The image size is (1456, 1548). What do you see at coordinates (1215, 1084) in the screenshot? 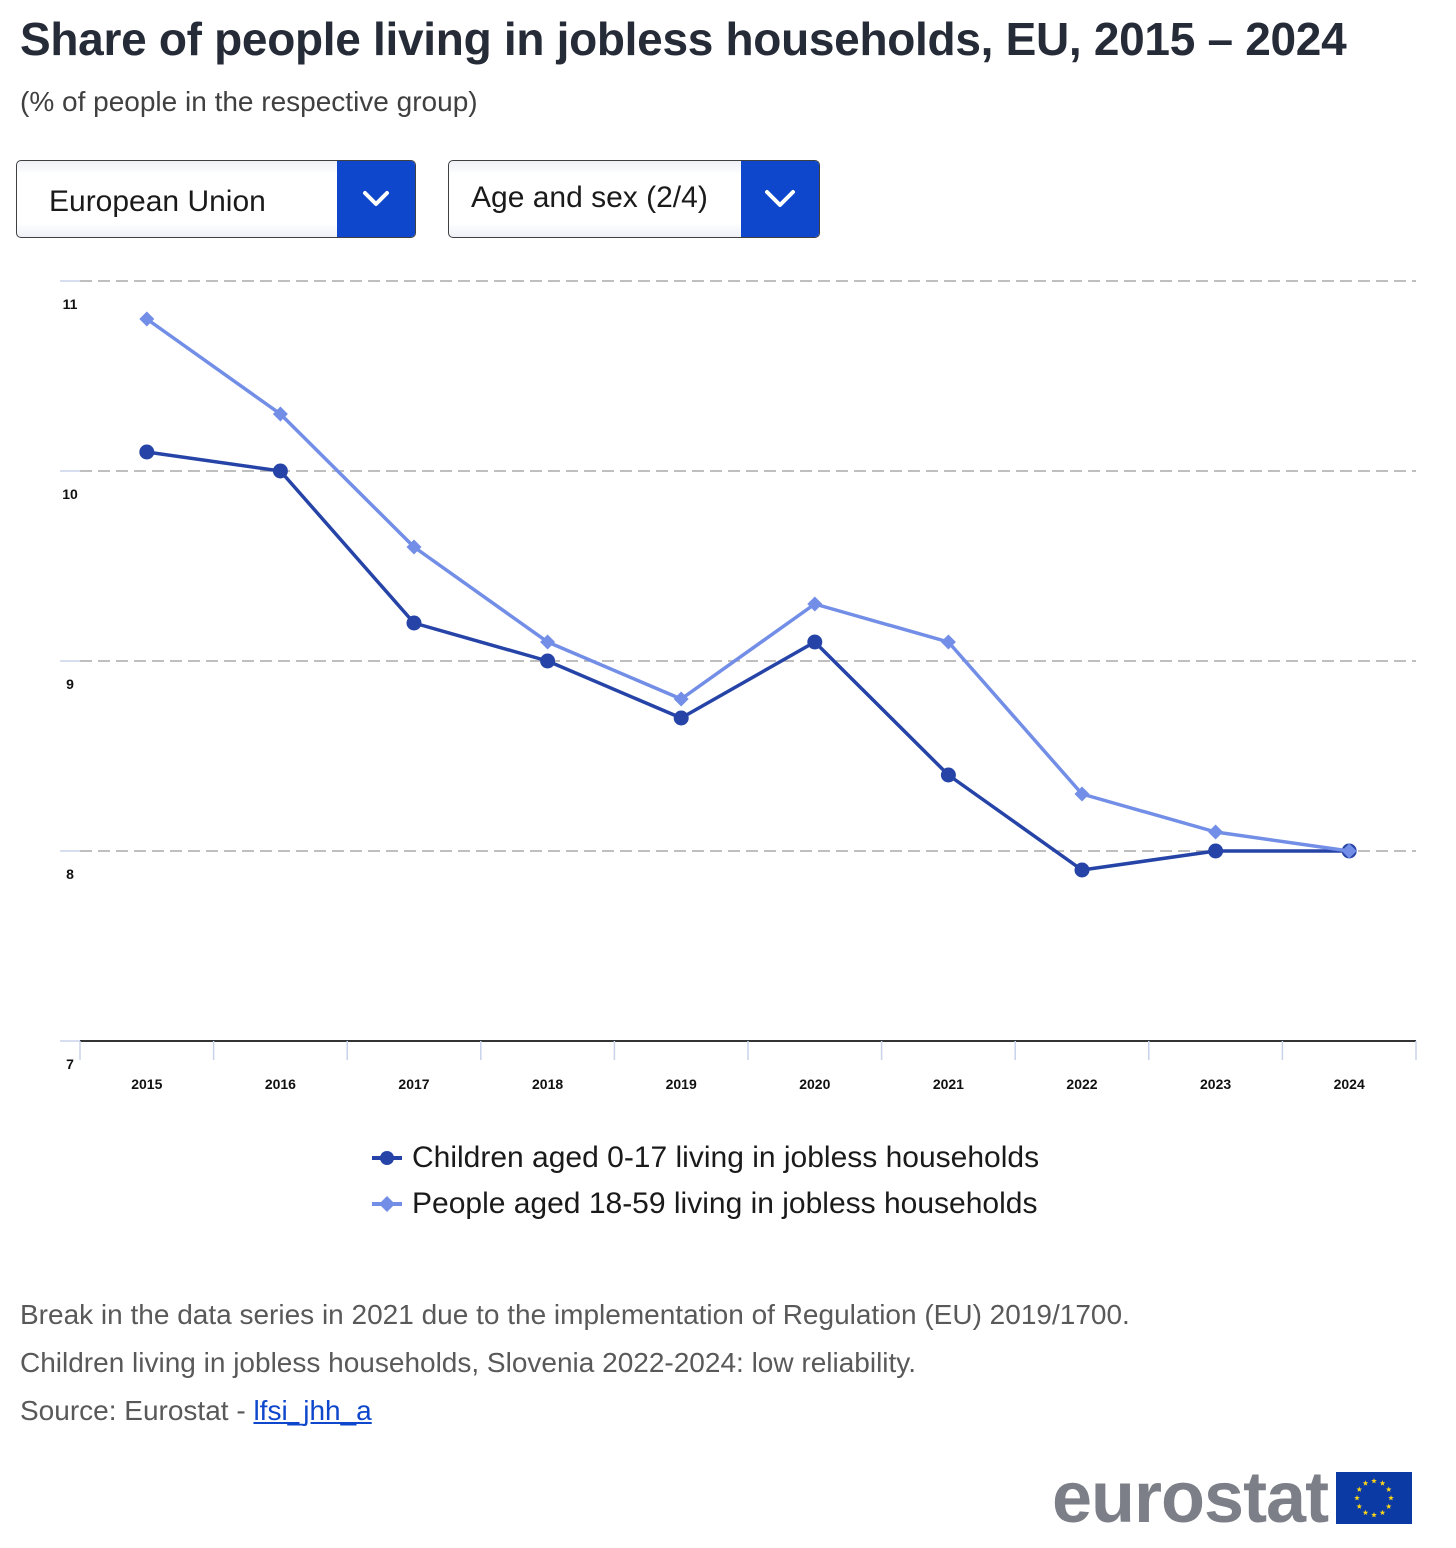
I see `x-tick-label: 2023` at bounding box center [1215, 1084].